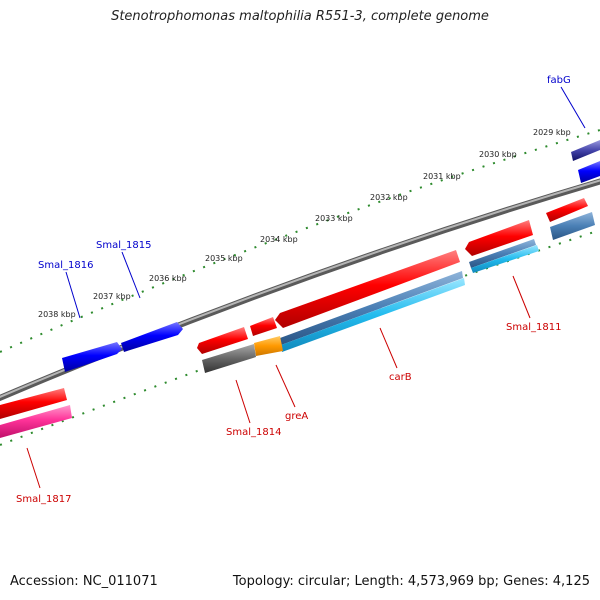 The image size is (600, 600). I want to click on gene-carB, so click(367, 289).